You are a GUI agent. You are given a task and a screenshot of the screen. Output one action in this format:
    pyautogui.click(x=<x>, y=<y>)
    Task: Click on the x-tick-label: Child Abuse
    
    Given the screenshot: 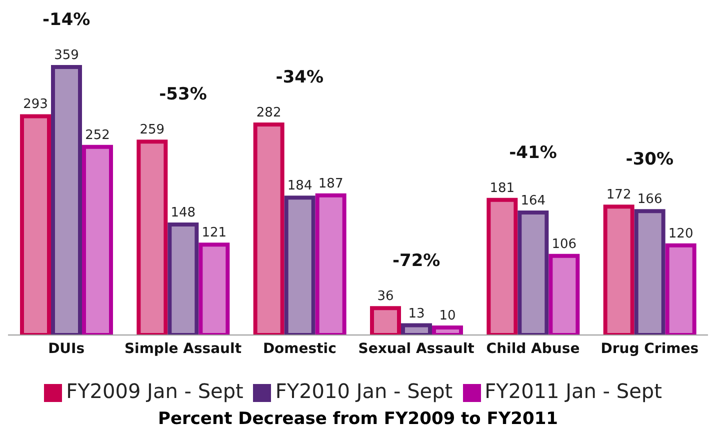 What is the action you would take?
    pyautogui.click(x=533, y=348)
    